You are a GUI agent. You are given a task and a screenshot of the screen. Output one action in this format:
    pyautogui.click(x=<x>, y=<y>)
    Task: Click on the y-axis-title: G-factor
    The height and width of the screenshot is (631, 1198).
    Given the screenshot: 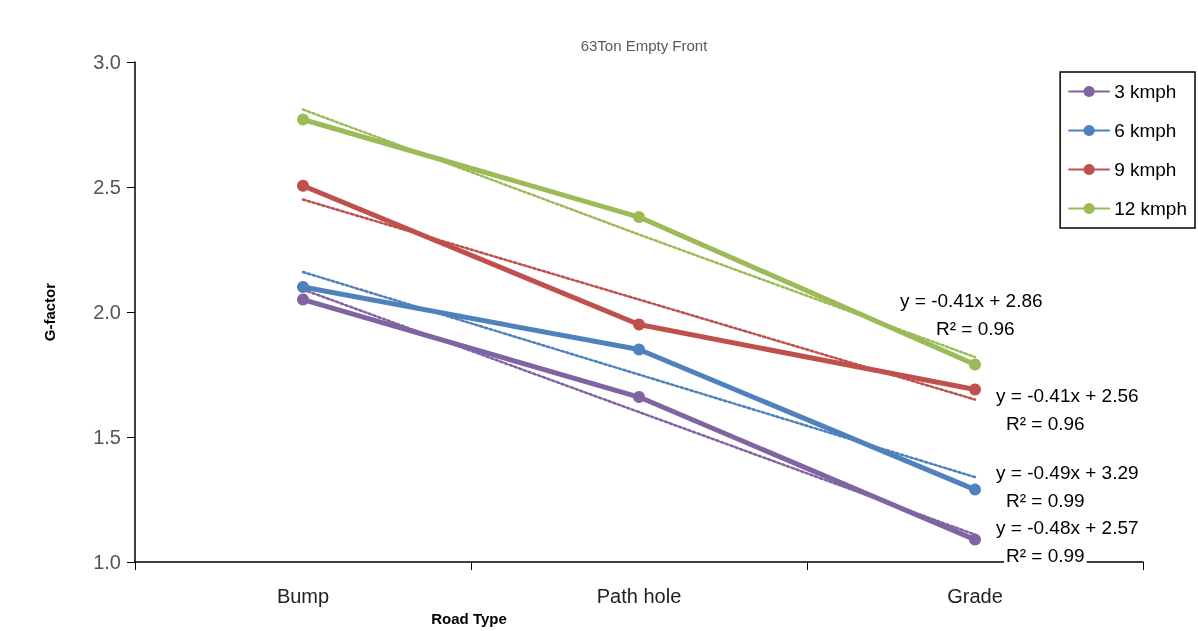 What is the action you would take?
    pyautogui.click(x=49, y=312)
    